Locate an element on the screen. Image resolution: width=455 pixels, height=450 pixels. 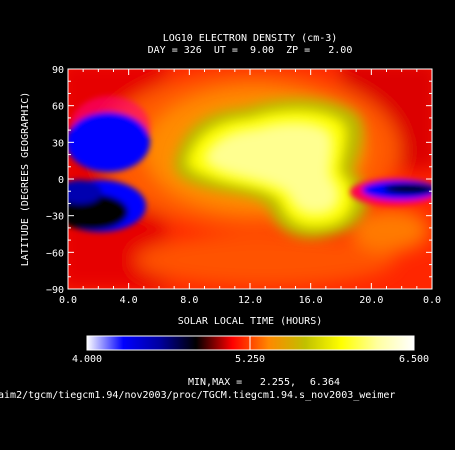
y-tick-label: −90 is located at coordinates (55, 290).